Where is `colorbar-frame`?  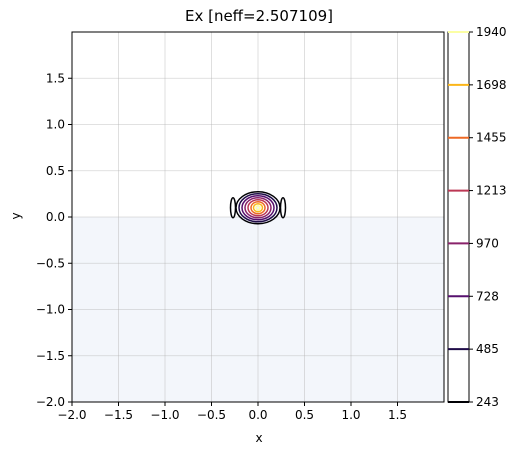
colorbar-frame is located at coordinates (458, 217).